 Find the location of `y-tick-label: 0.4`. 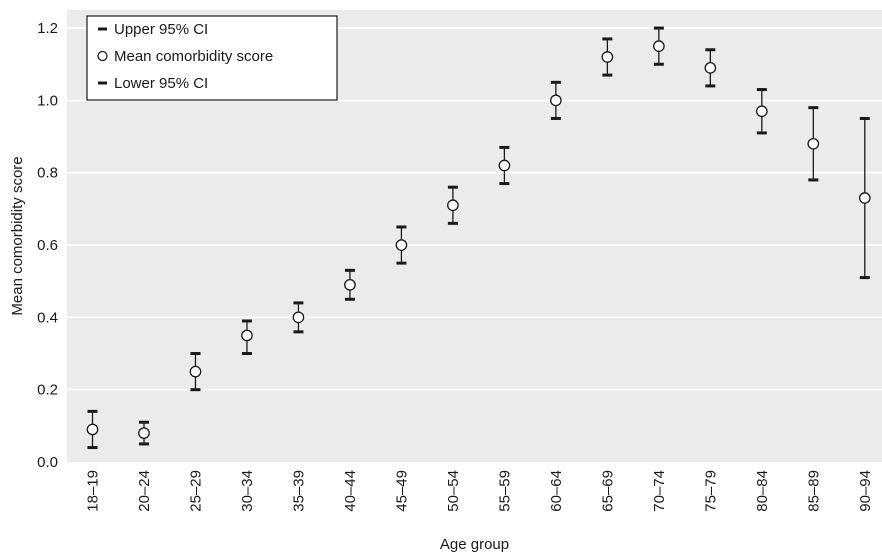

y-tick-label: 0.4 is located at coordinates (47, 317).